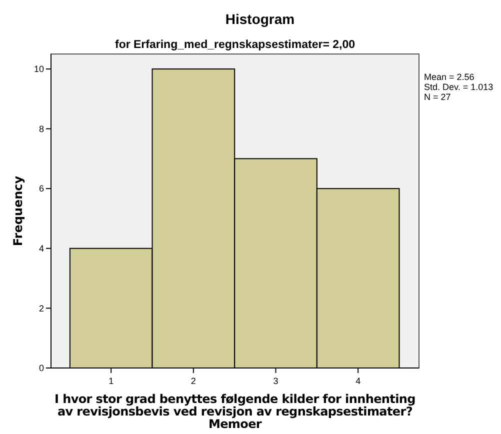 The height and width of the screenshot is (434, 501). I want to click on y-tick-label: 8, so click(41, 129).